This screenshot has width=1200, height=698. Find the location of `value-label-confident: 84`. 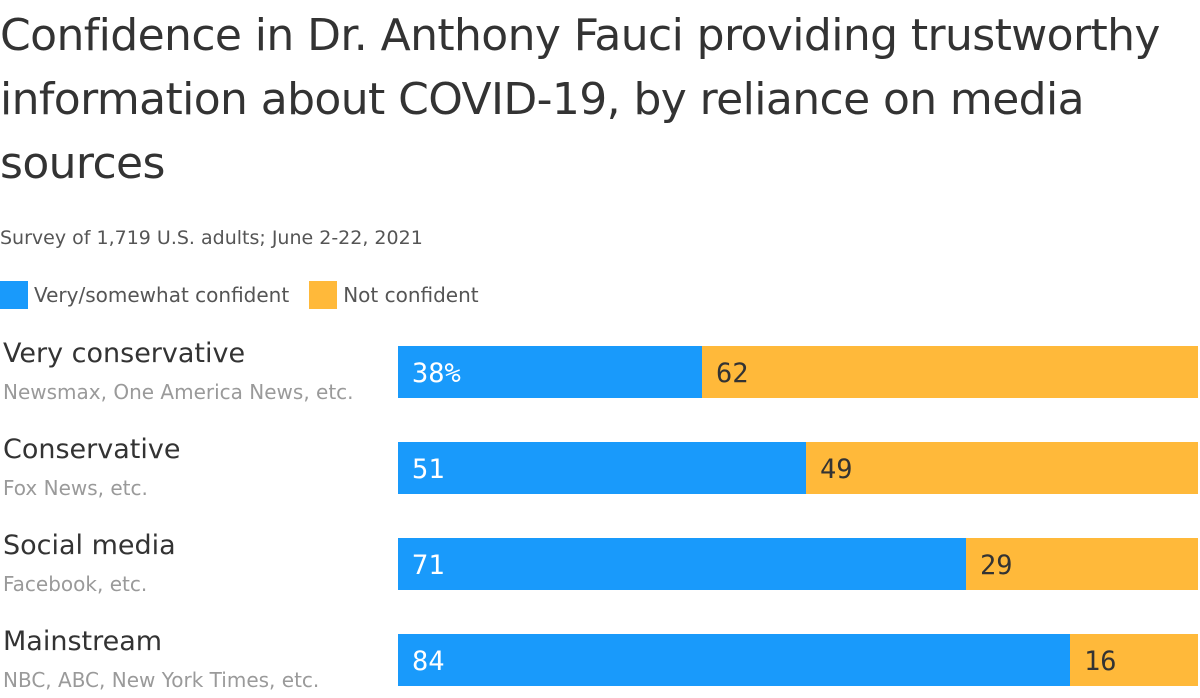

value-label-confident: 84 is located at coordinates (428, 661).